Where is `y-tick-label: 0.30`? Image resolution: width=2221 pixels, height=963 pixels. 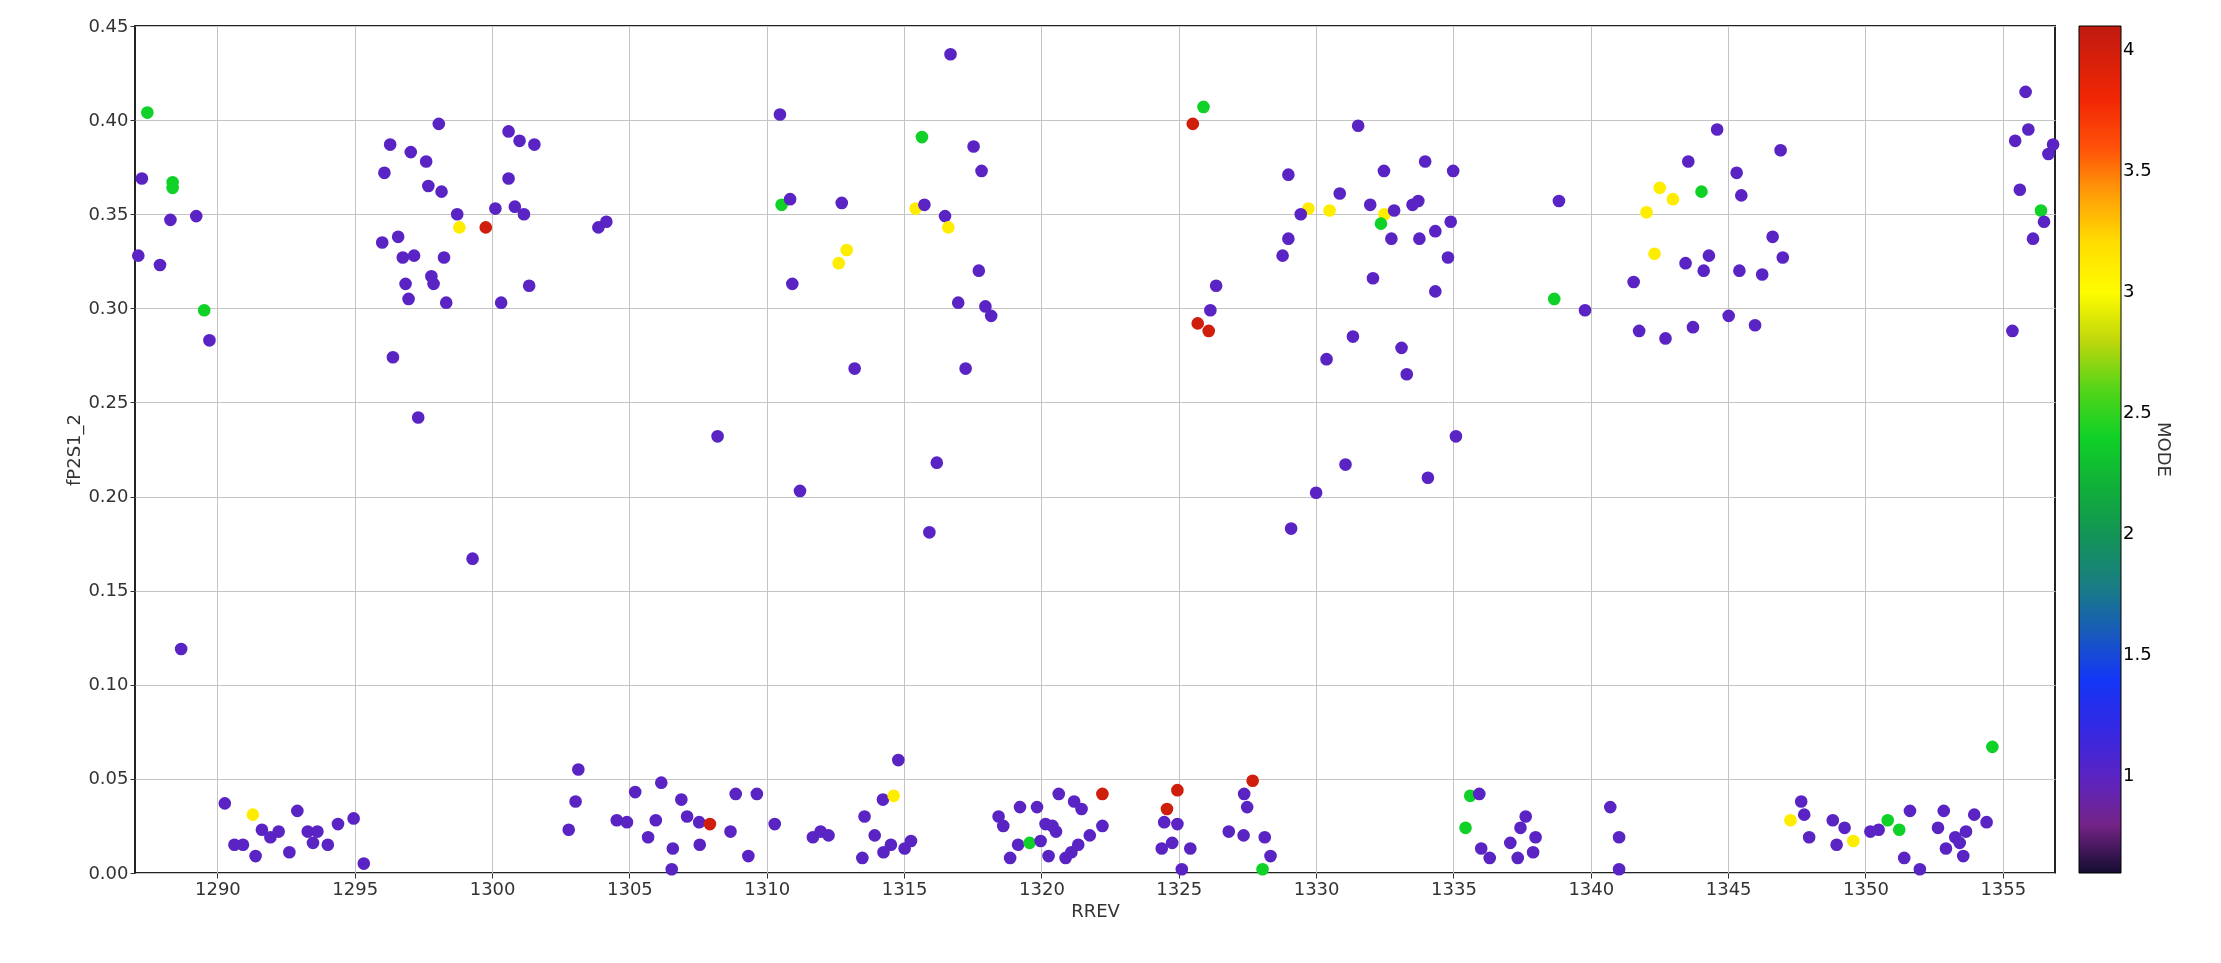
y-tick-label: 0.30 is located at coordinates (108, 307).